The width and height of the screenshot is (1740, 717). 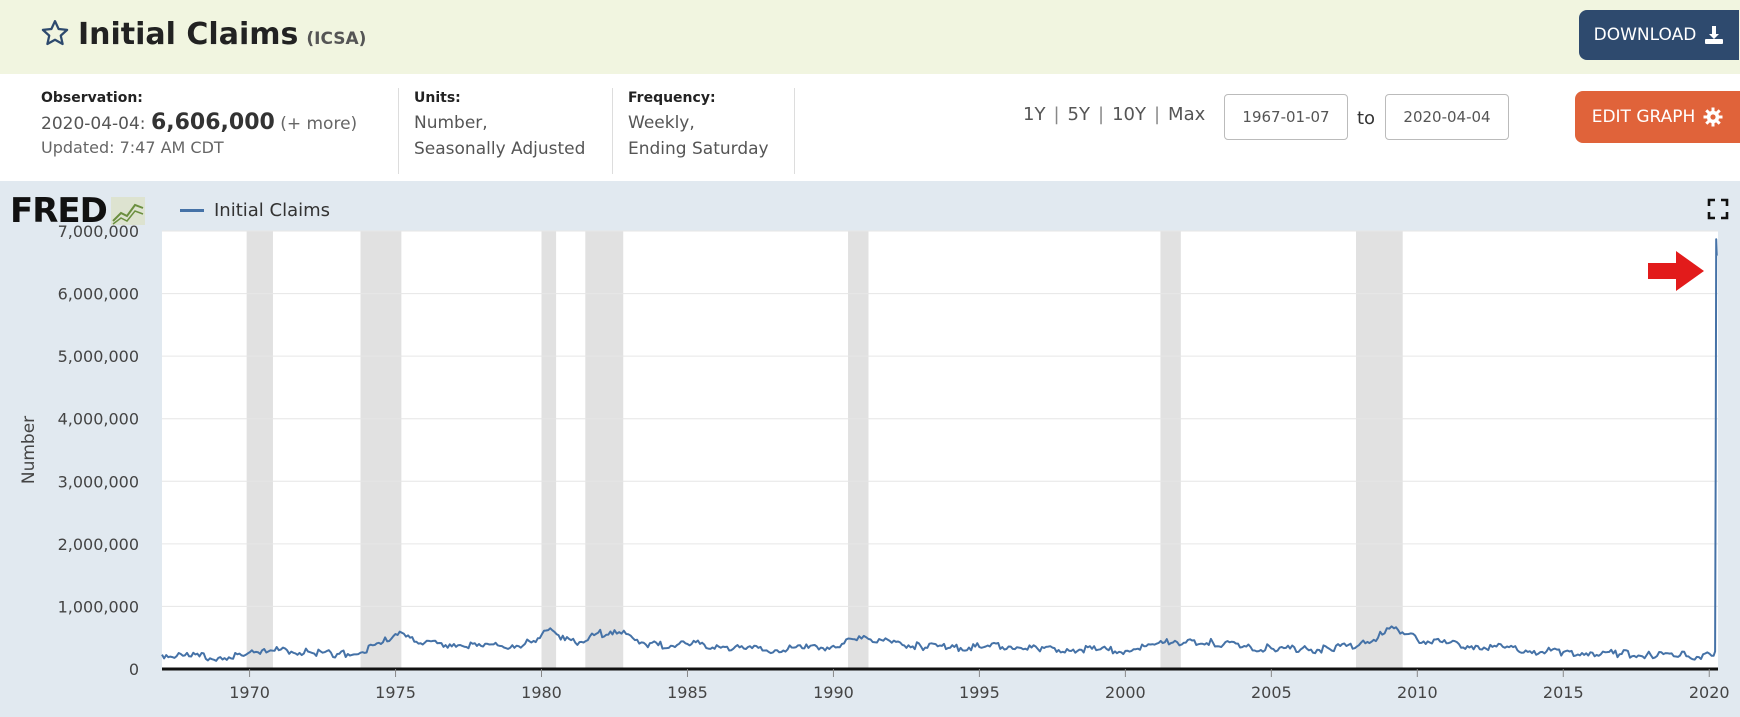 What do you see at coordinates (500, 149) in the screenshot?
I see `units-line-2: Seasonally Adjusted` at bounding box center [500, 149].